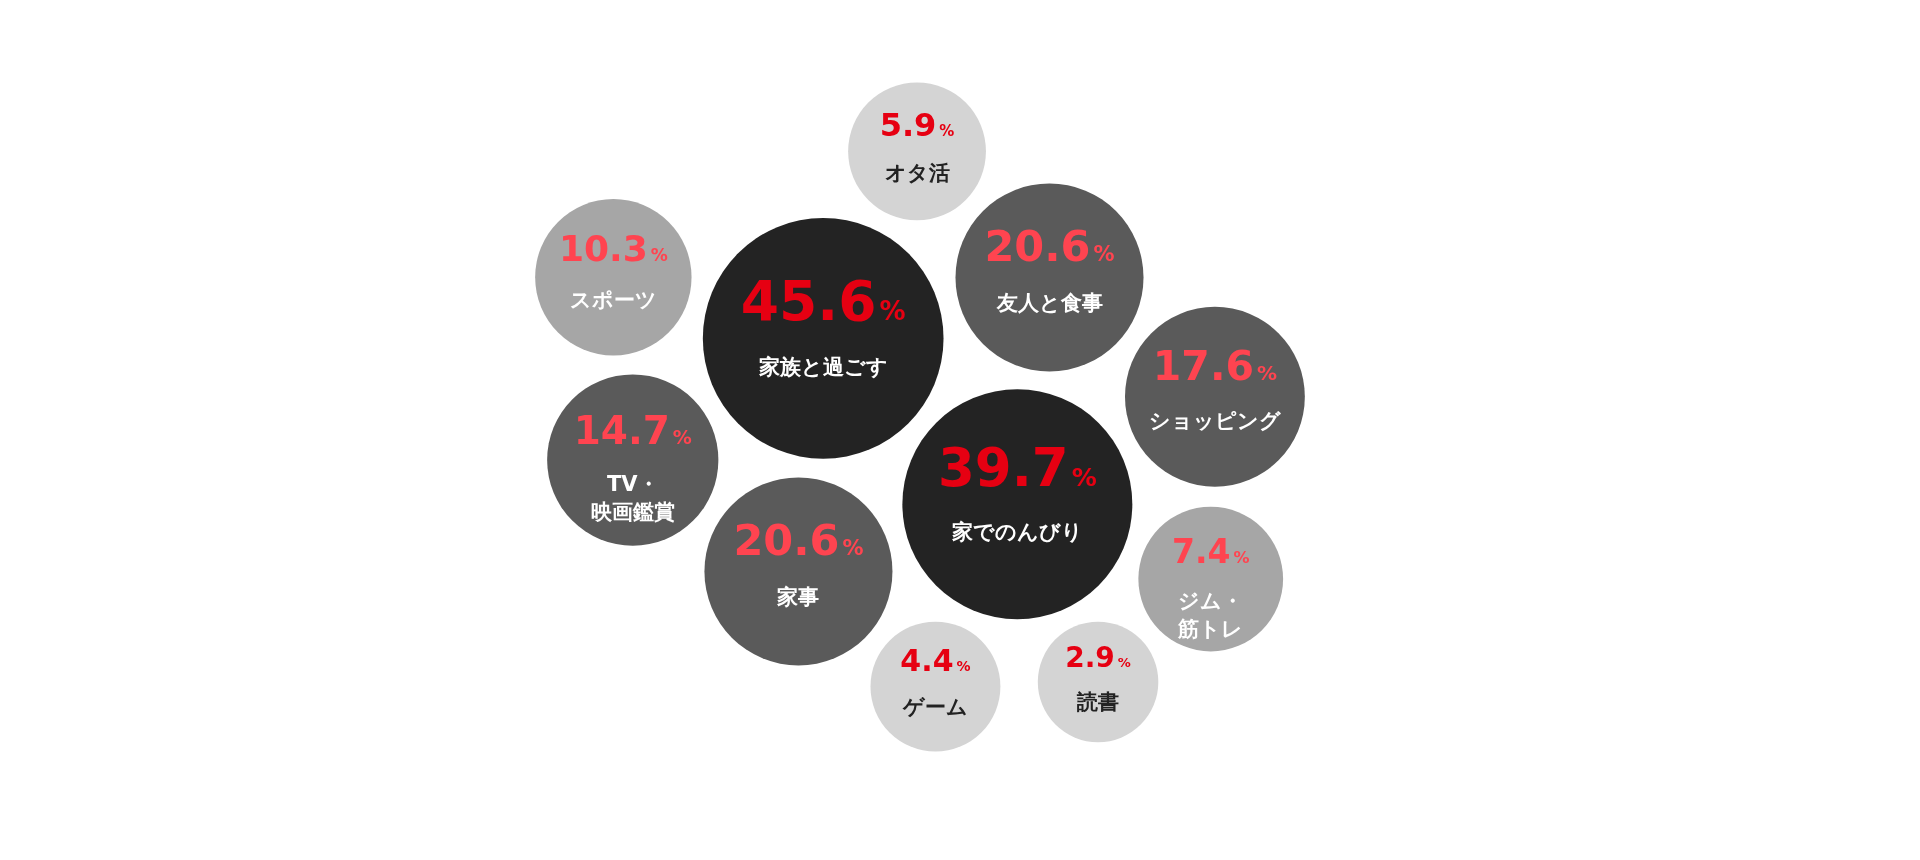 Image resolution: width=1920 pixels, height=860 pixels. I want to click on data-label: 5.9%, so click(917, 124).